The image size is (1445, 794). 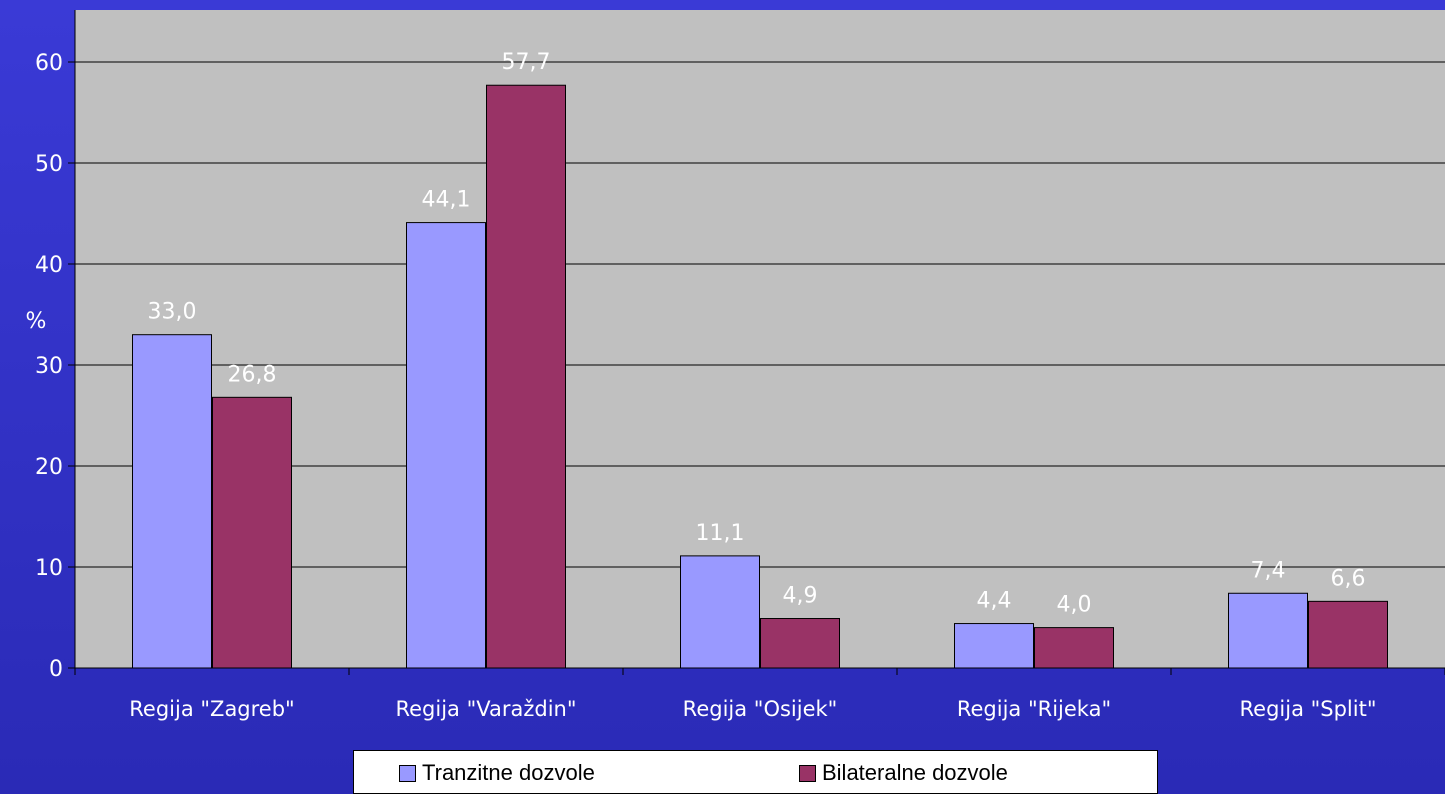 I want to click on y-tick-label-40: 40, so click(x=49, y=265).